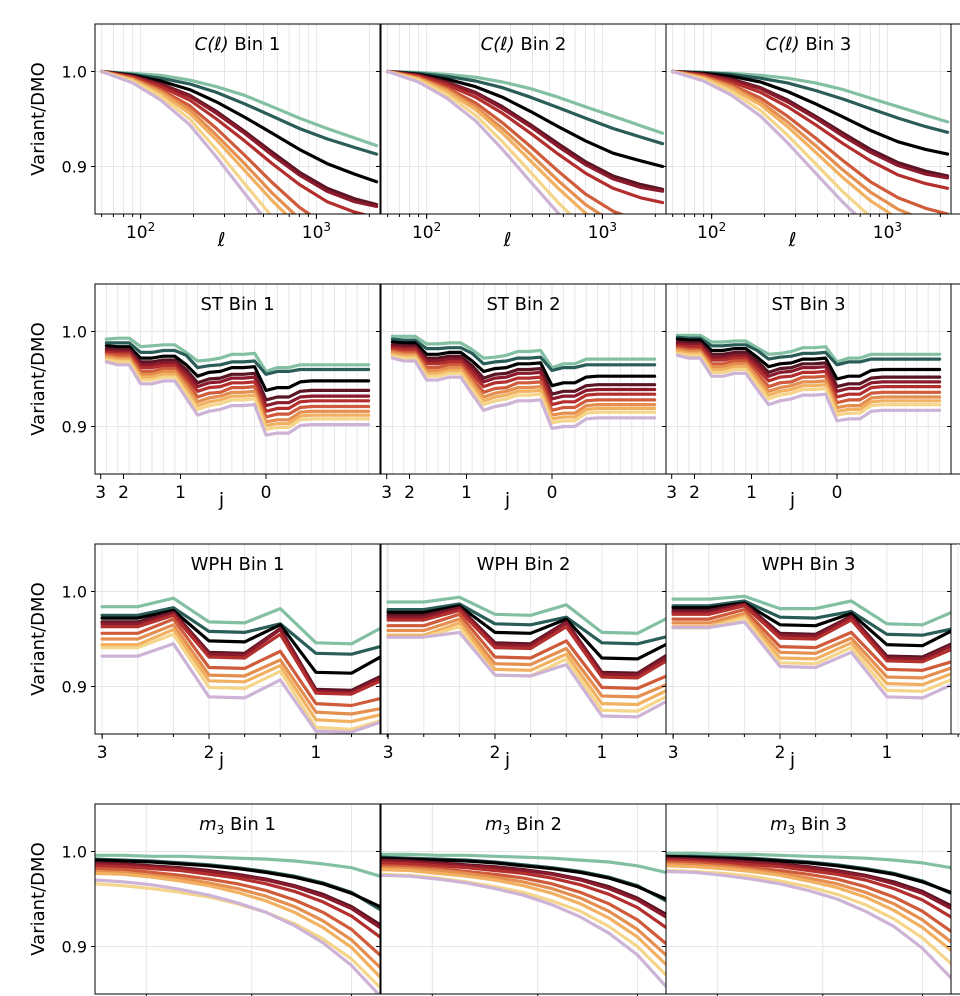  Describe the element at coordinates (38, 118) in the screenshot. I see `y-axis-label-cl: Variant/DMO` at that location.